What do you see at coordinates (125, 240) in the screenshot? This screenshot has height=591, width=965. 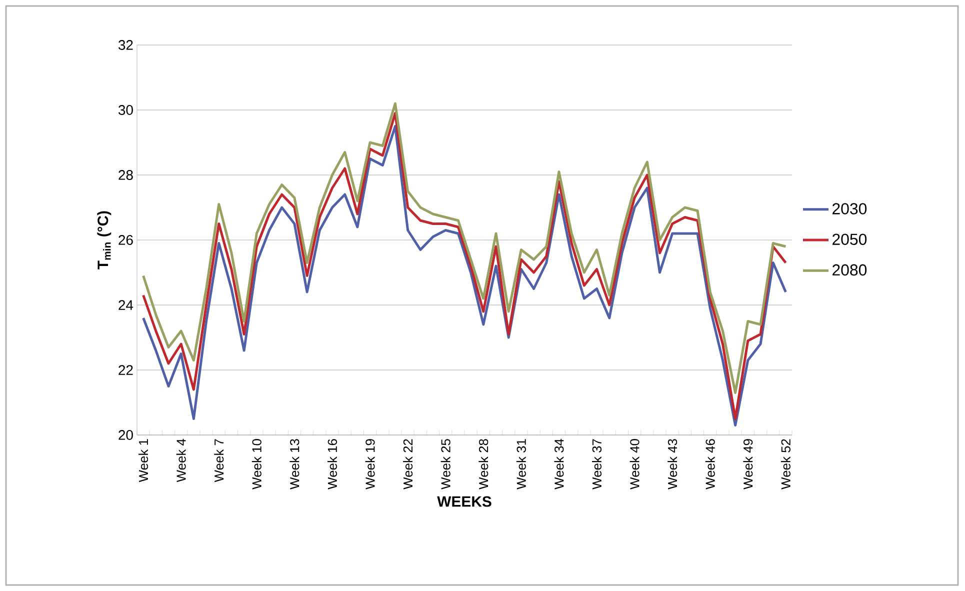 I see `y-tick-label: 26` at bounding box center [125, 240].